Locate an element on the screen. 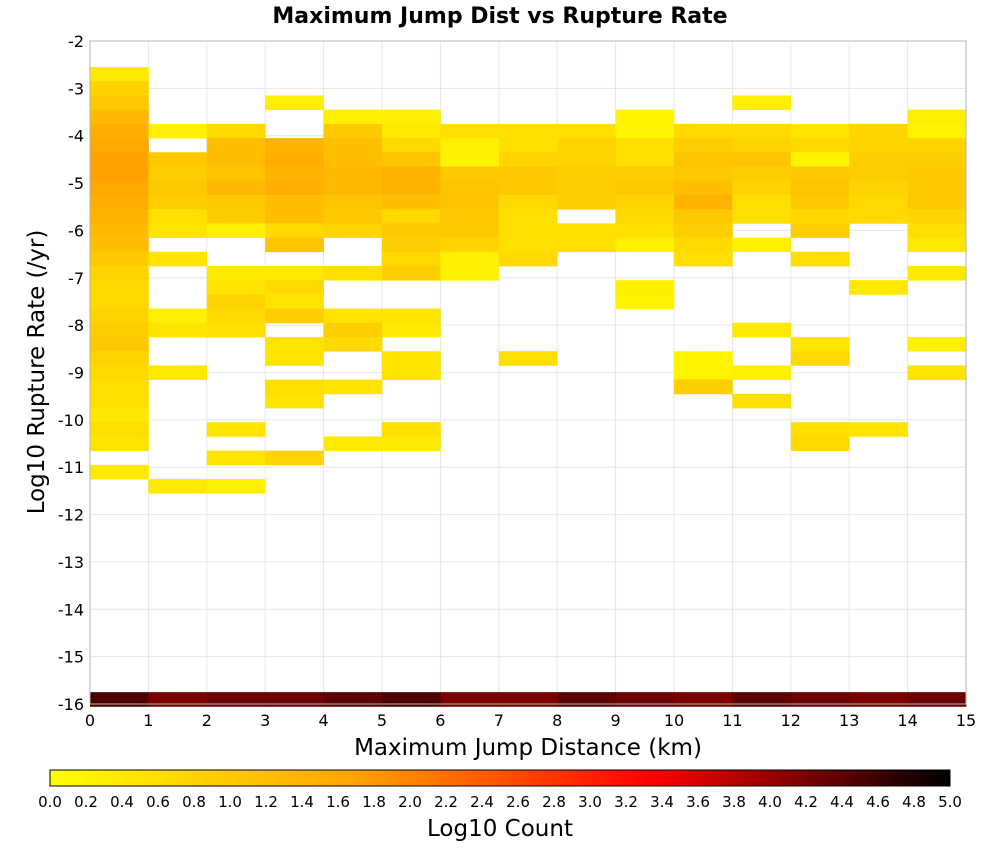 This screenshot has height=854, width=1000. colorbar is located at coordinates (500, 778).